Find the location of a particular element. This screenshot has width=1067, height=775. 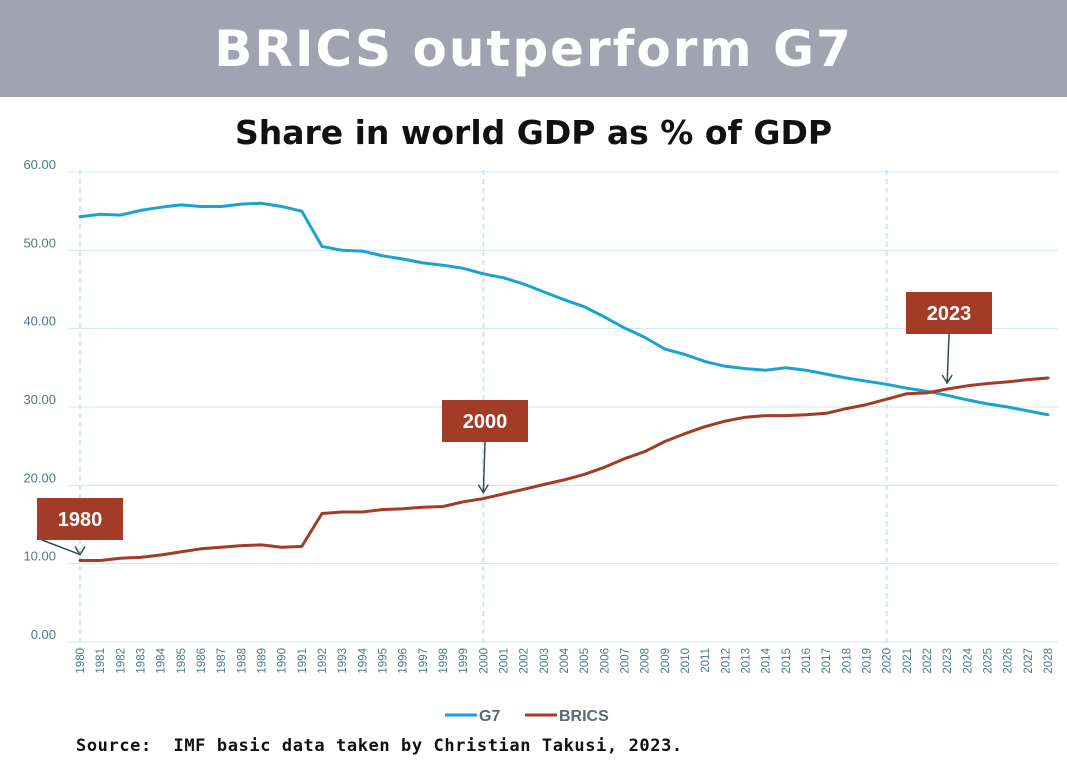

x-tick-label: 1987 is located at coordinates (222, 661).